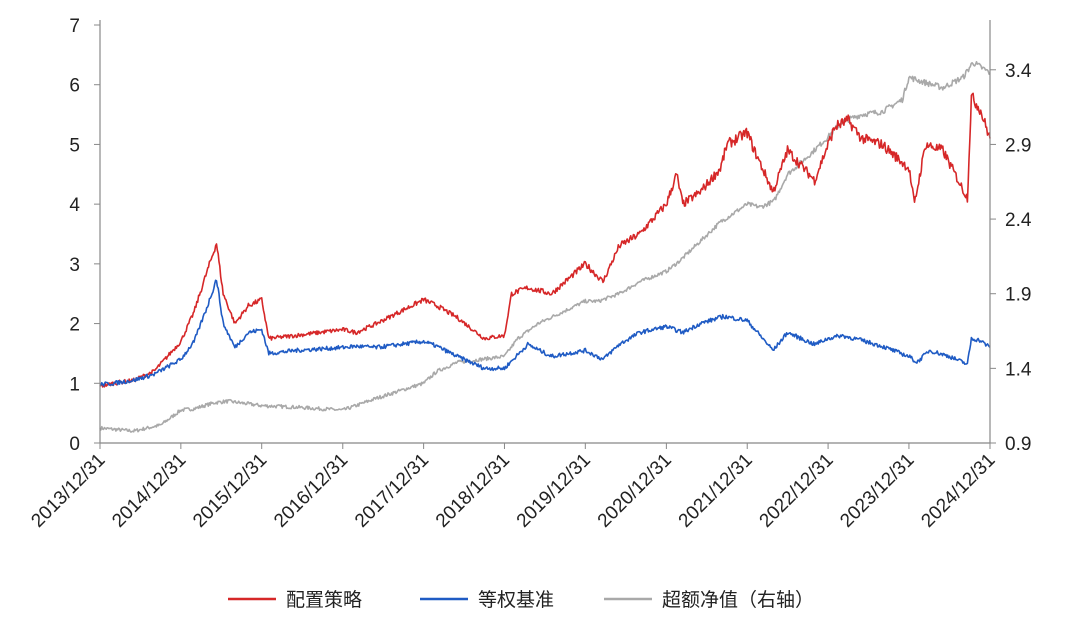 The height and width of the screenshot is (624, 1065). What do you see at coordinates (738, 600) in the screenshot?
I see `legend-label: 超额净值（右轴）` at bounding box center [738, 600].